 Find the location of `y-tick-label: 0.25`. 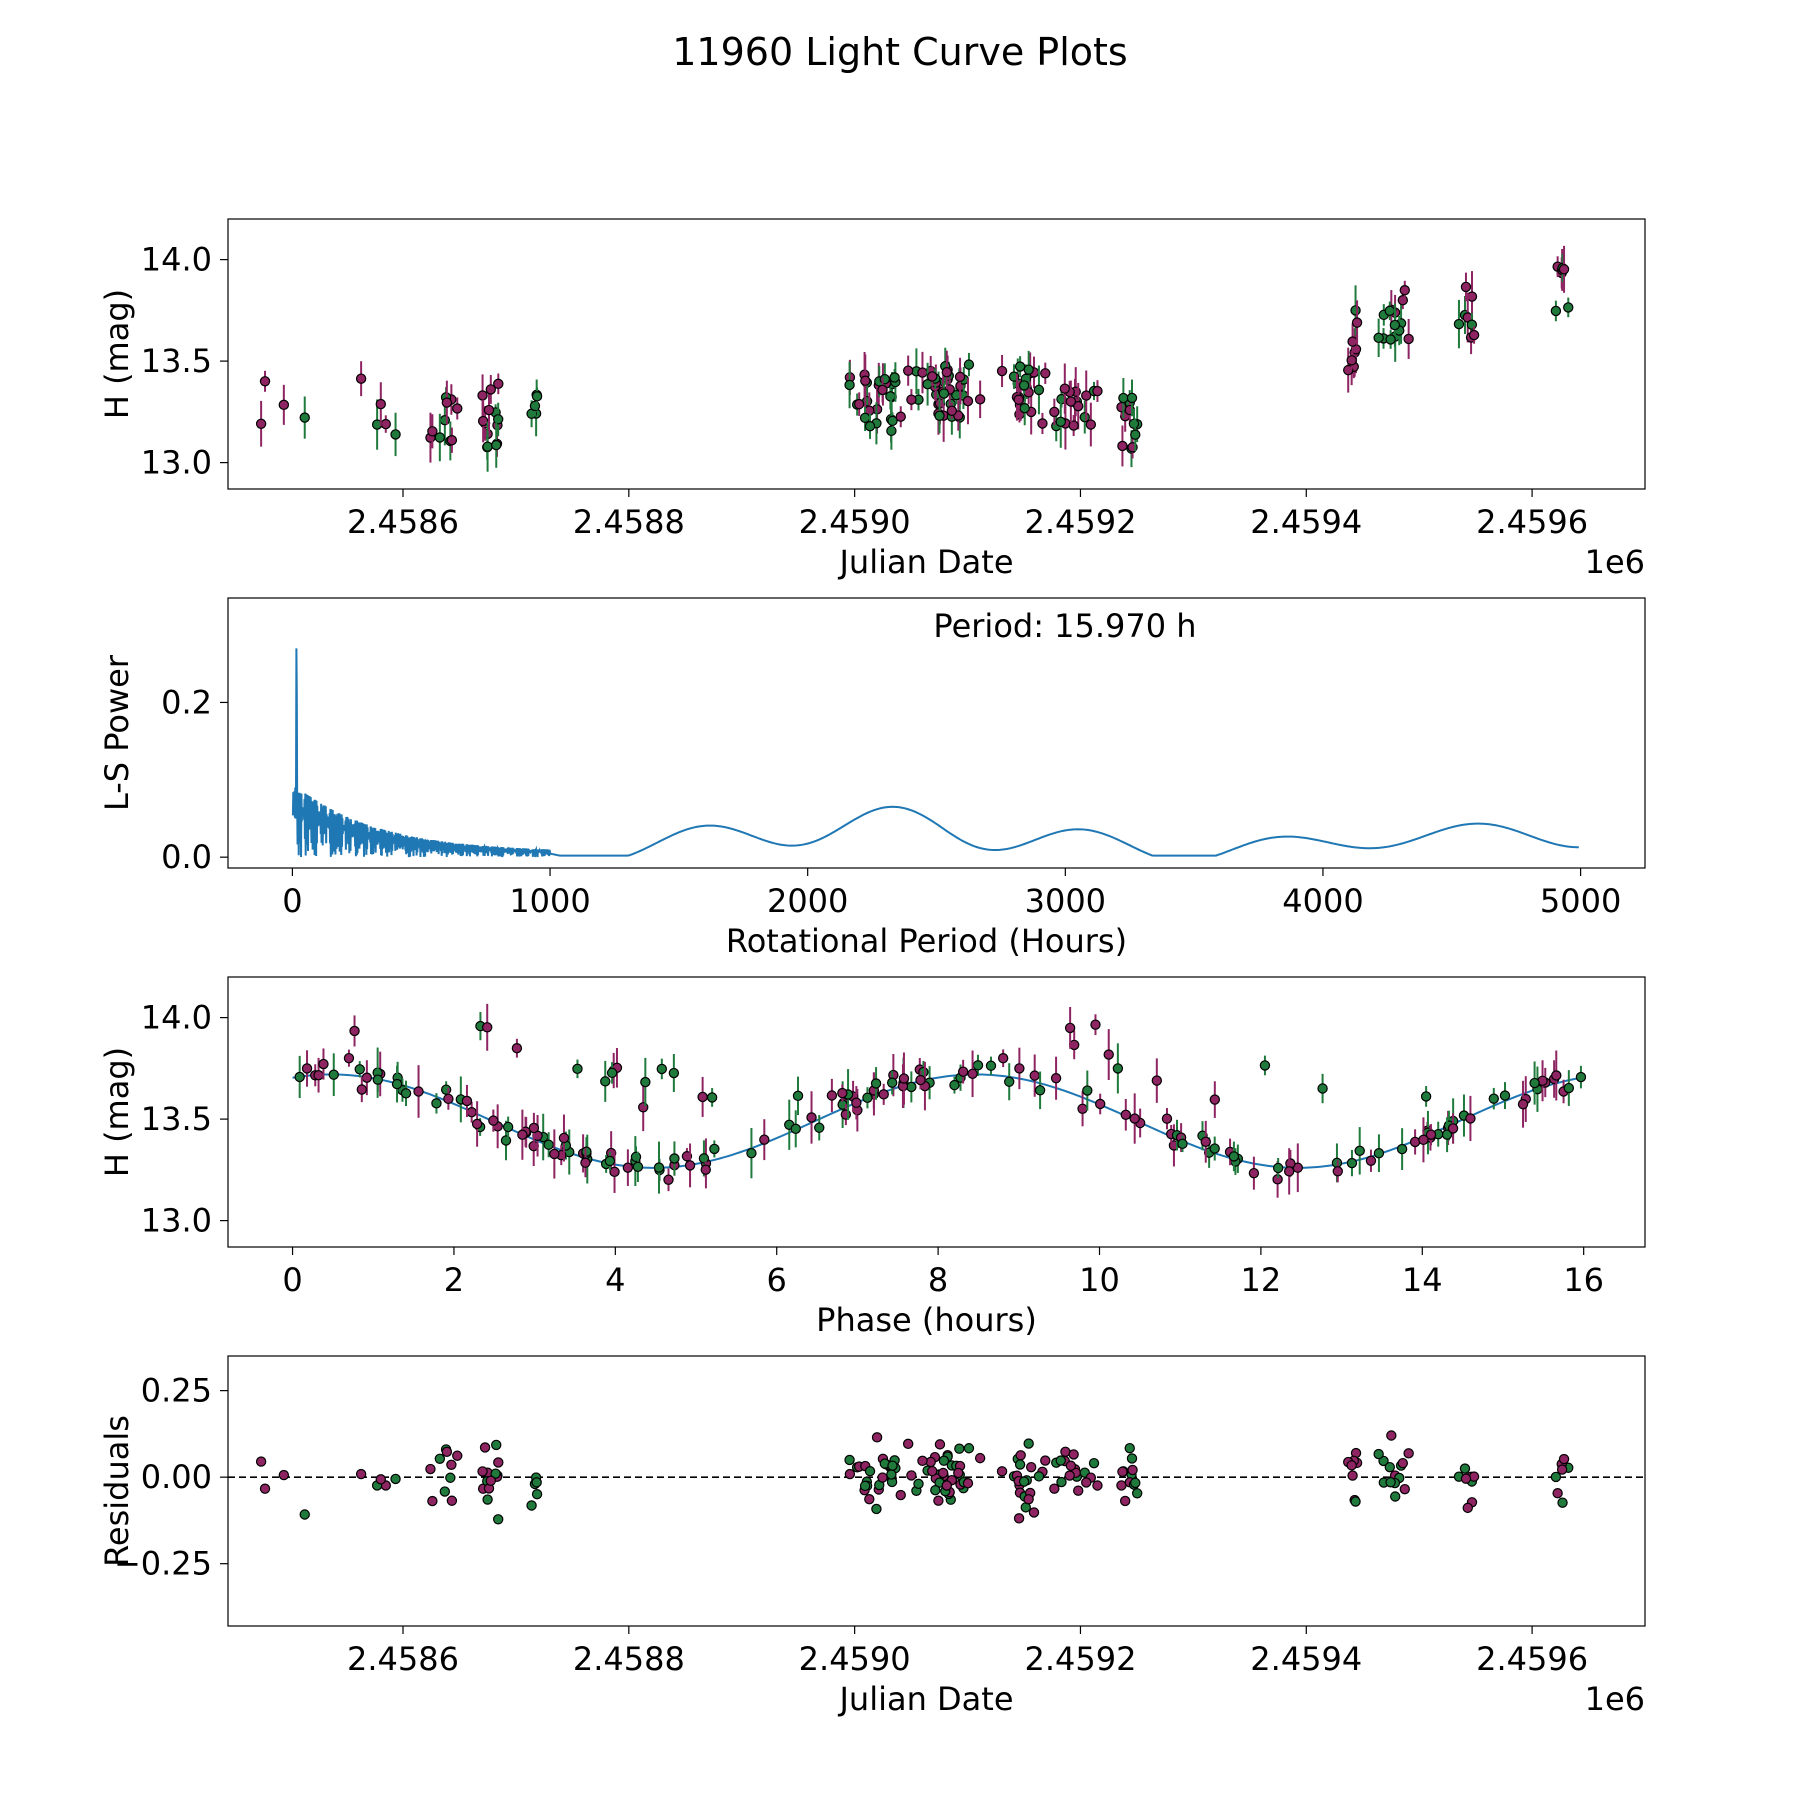

y-tick-label: 0.25 is located at coordinates (176, 1391).